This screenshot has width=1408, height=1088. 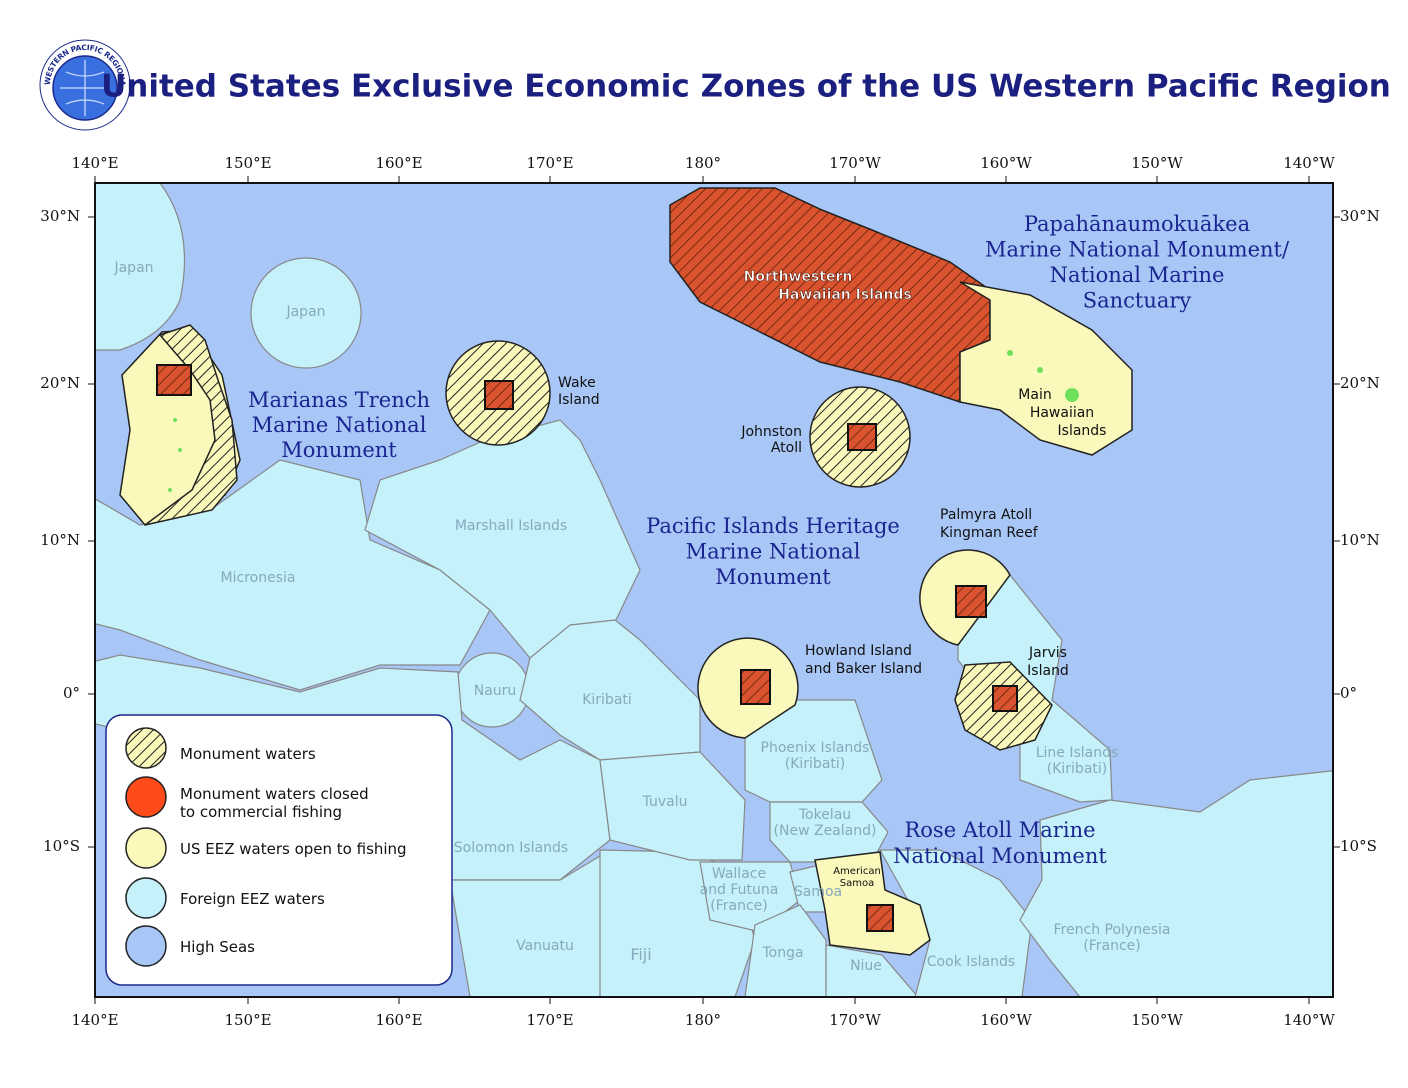 I want to click on us-place-label: Northwestern Hawaiian Islands, so click(x=828, y=286).